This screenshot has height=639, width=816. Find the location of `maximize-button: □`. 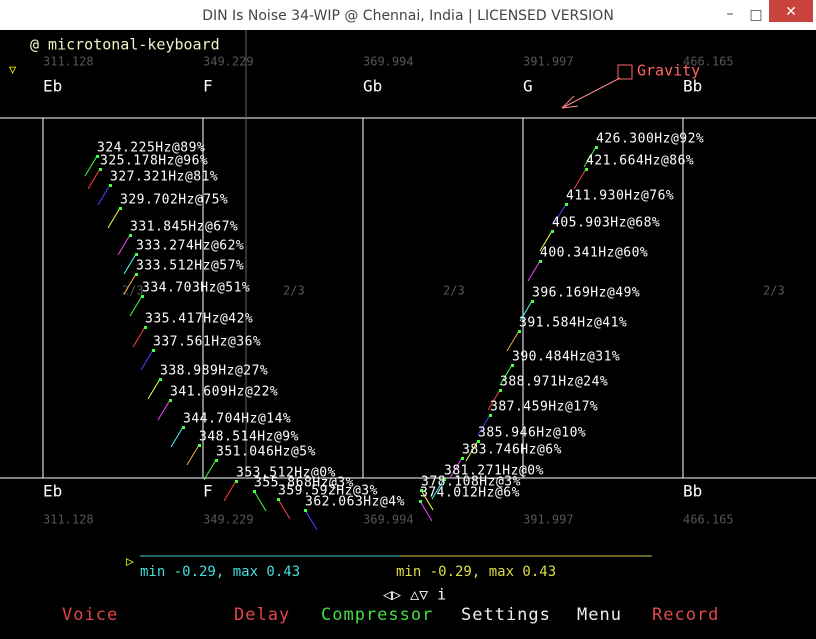

maximize-button: □ is located at coordinates (755, 15).